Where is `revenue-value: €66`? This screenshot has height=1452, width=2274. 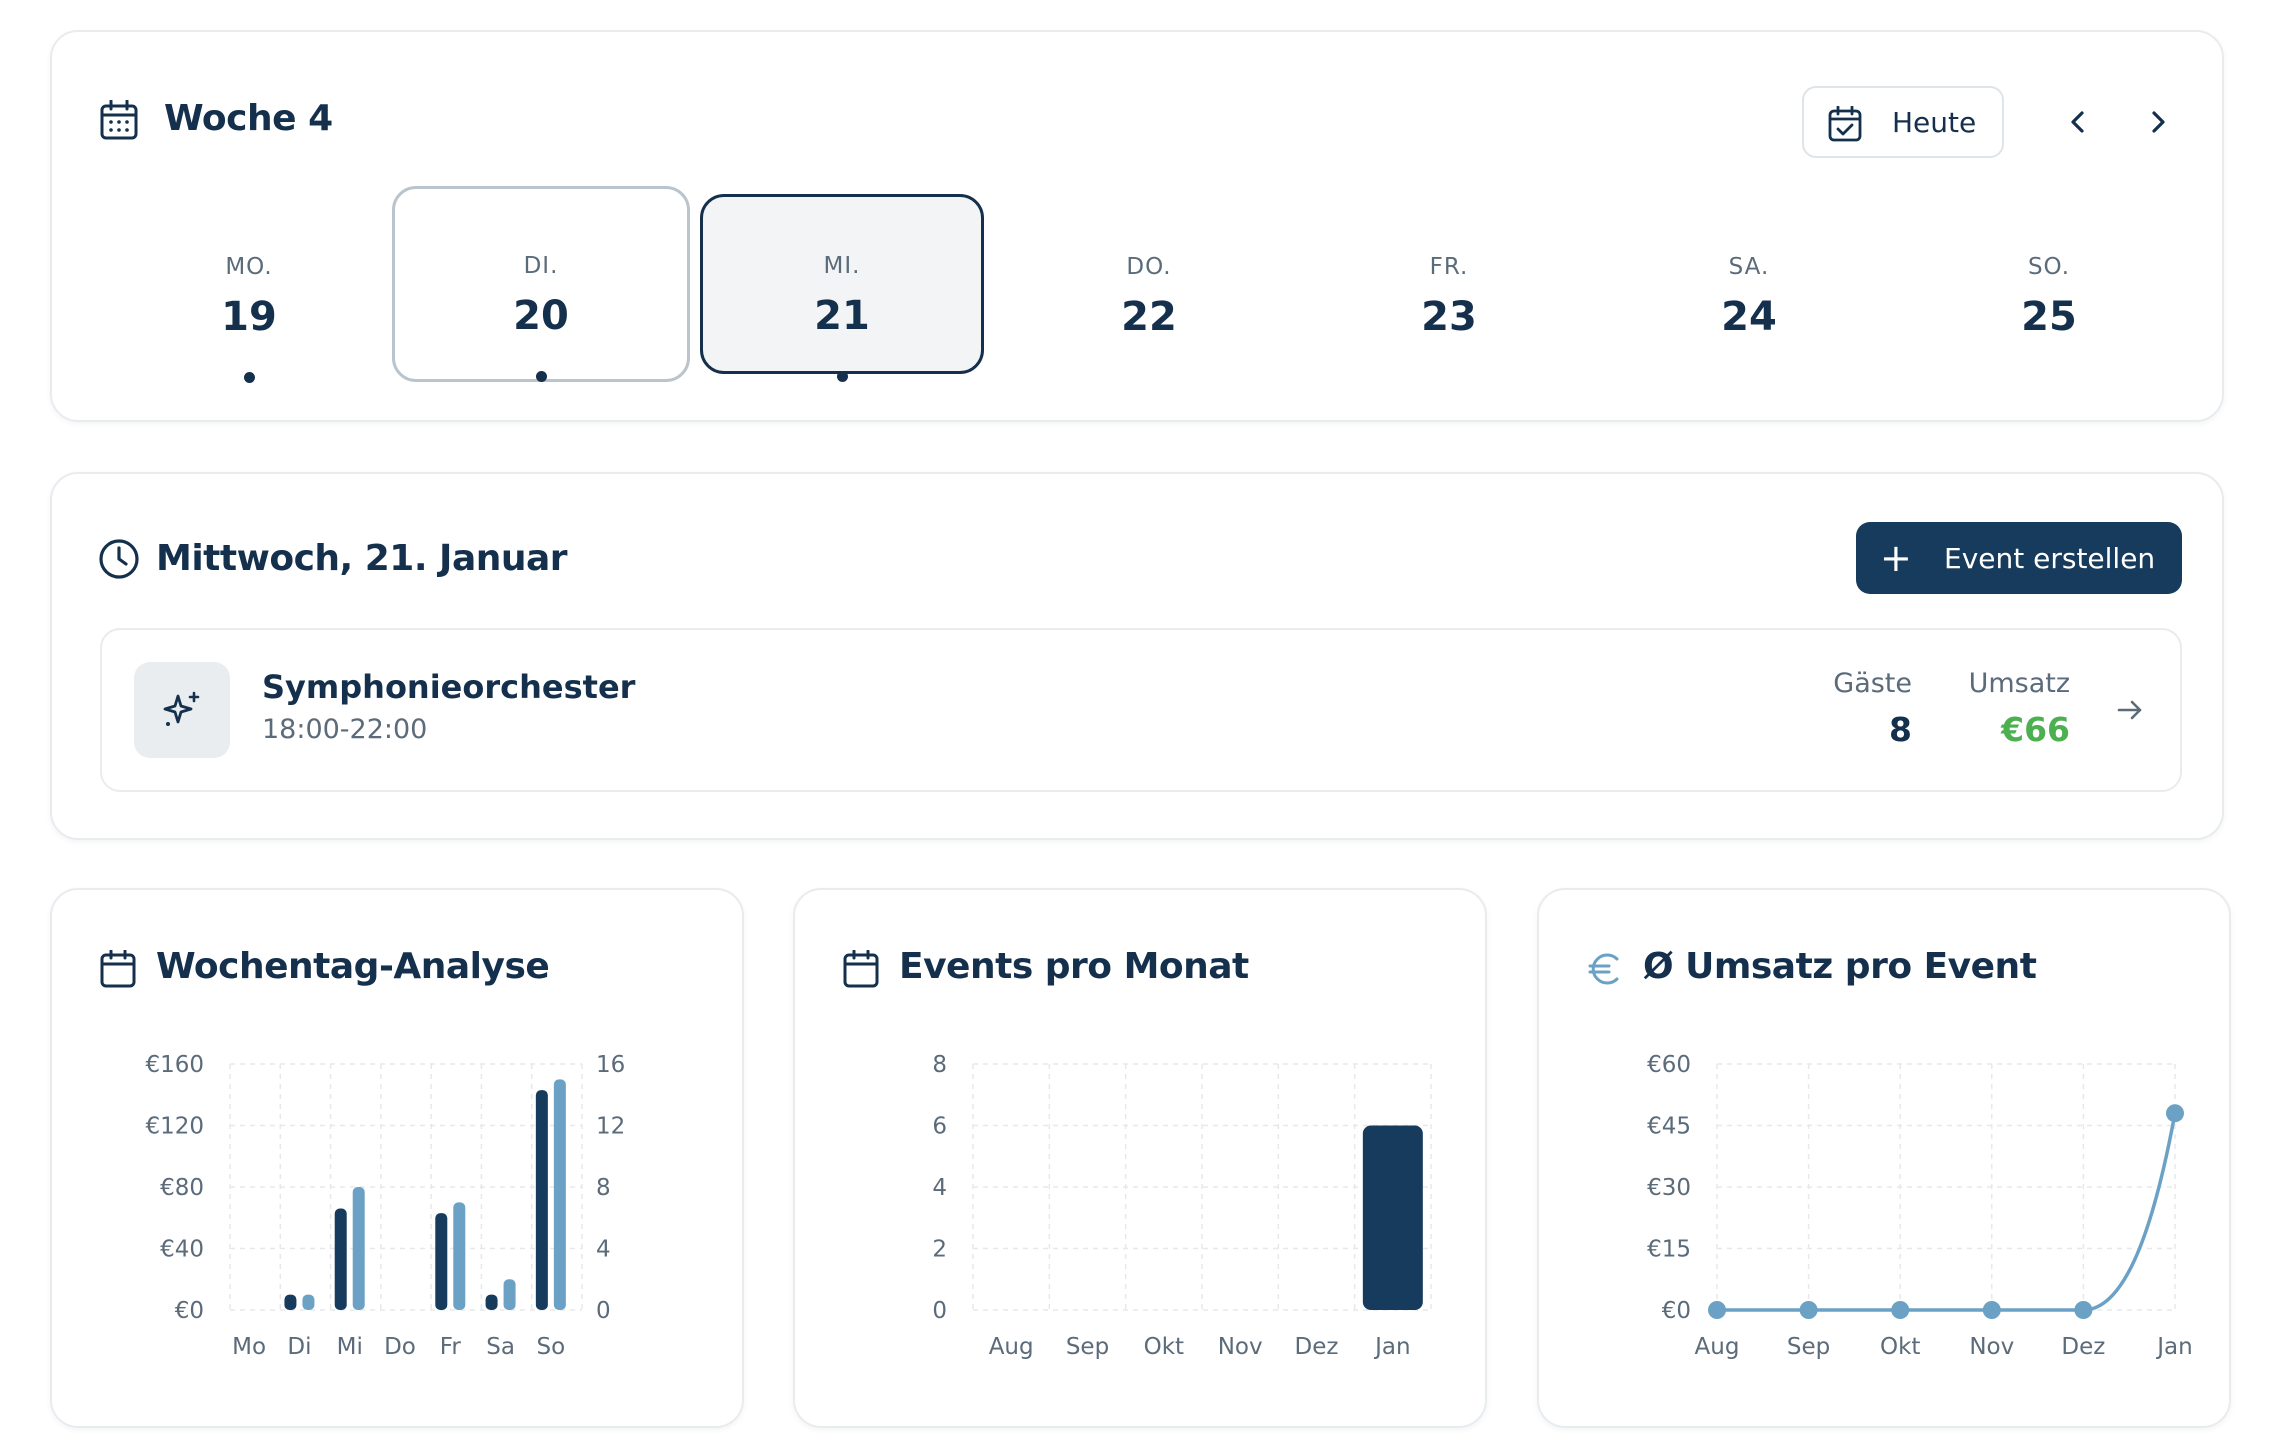 revenue-value: €66 is located at coordinates (2035, 729).